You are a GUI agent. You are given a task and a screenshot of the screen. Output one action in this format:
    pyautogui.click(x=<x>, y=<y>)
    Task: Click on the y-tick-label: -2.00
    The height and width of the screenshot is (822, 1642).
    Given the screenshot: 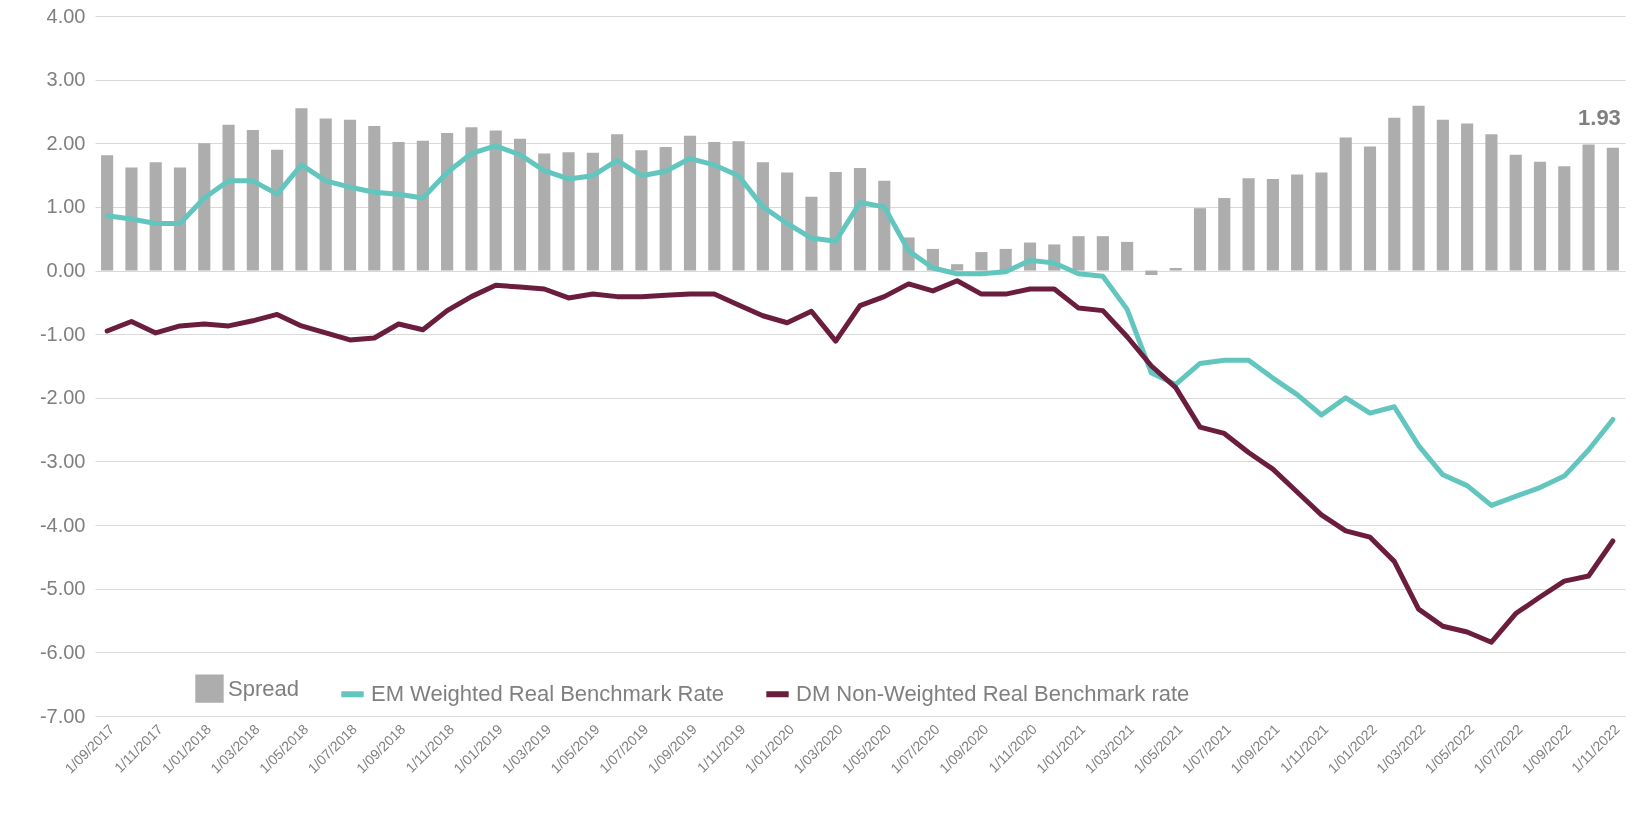 What is the action you would take?
    pyautogui.click(x=62, y=397)
    